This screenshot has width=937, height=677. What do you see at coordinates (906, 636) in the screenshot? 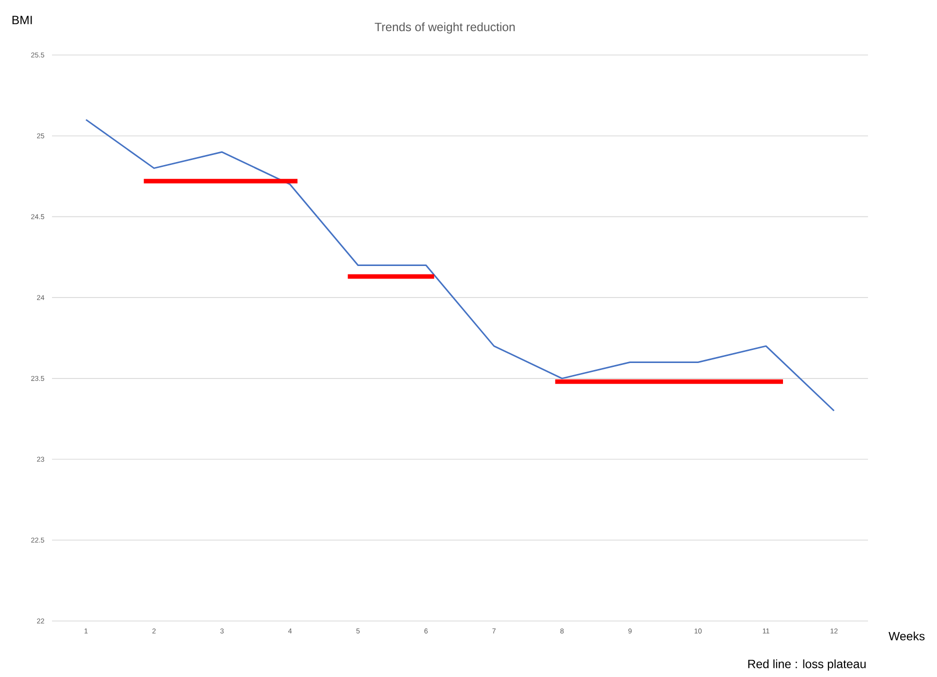
I see `x-axis-title: Weeks` at bounding box center [906, 636].